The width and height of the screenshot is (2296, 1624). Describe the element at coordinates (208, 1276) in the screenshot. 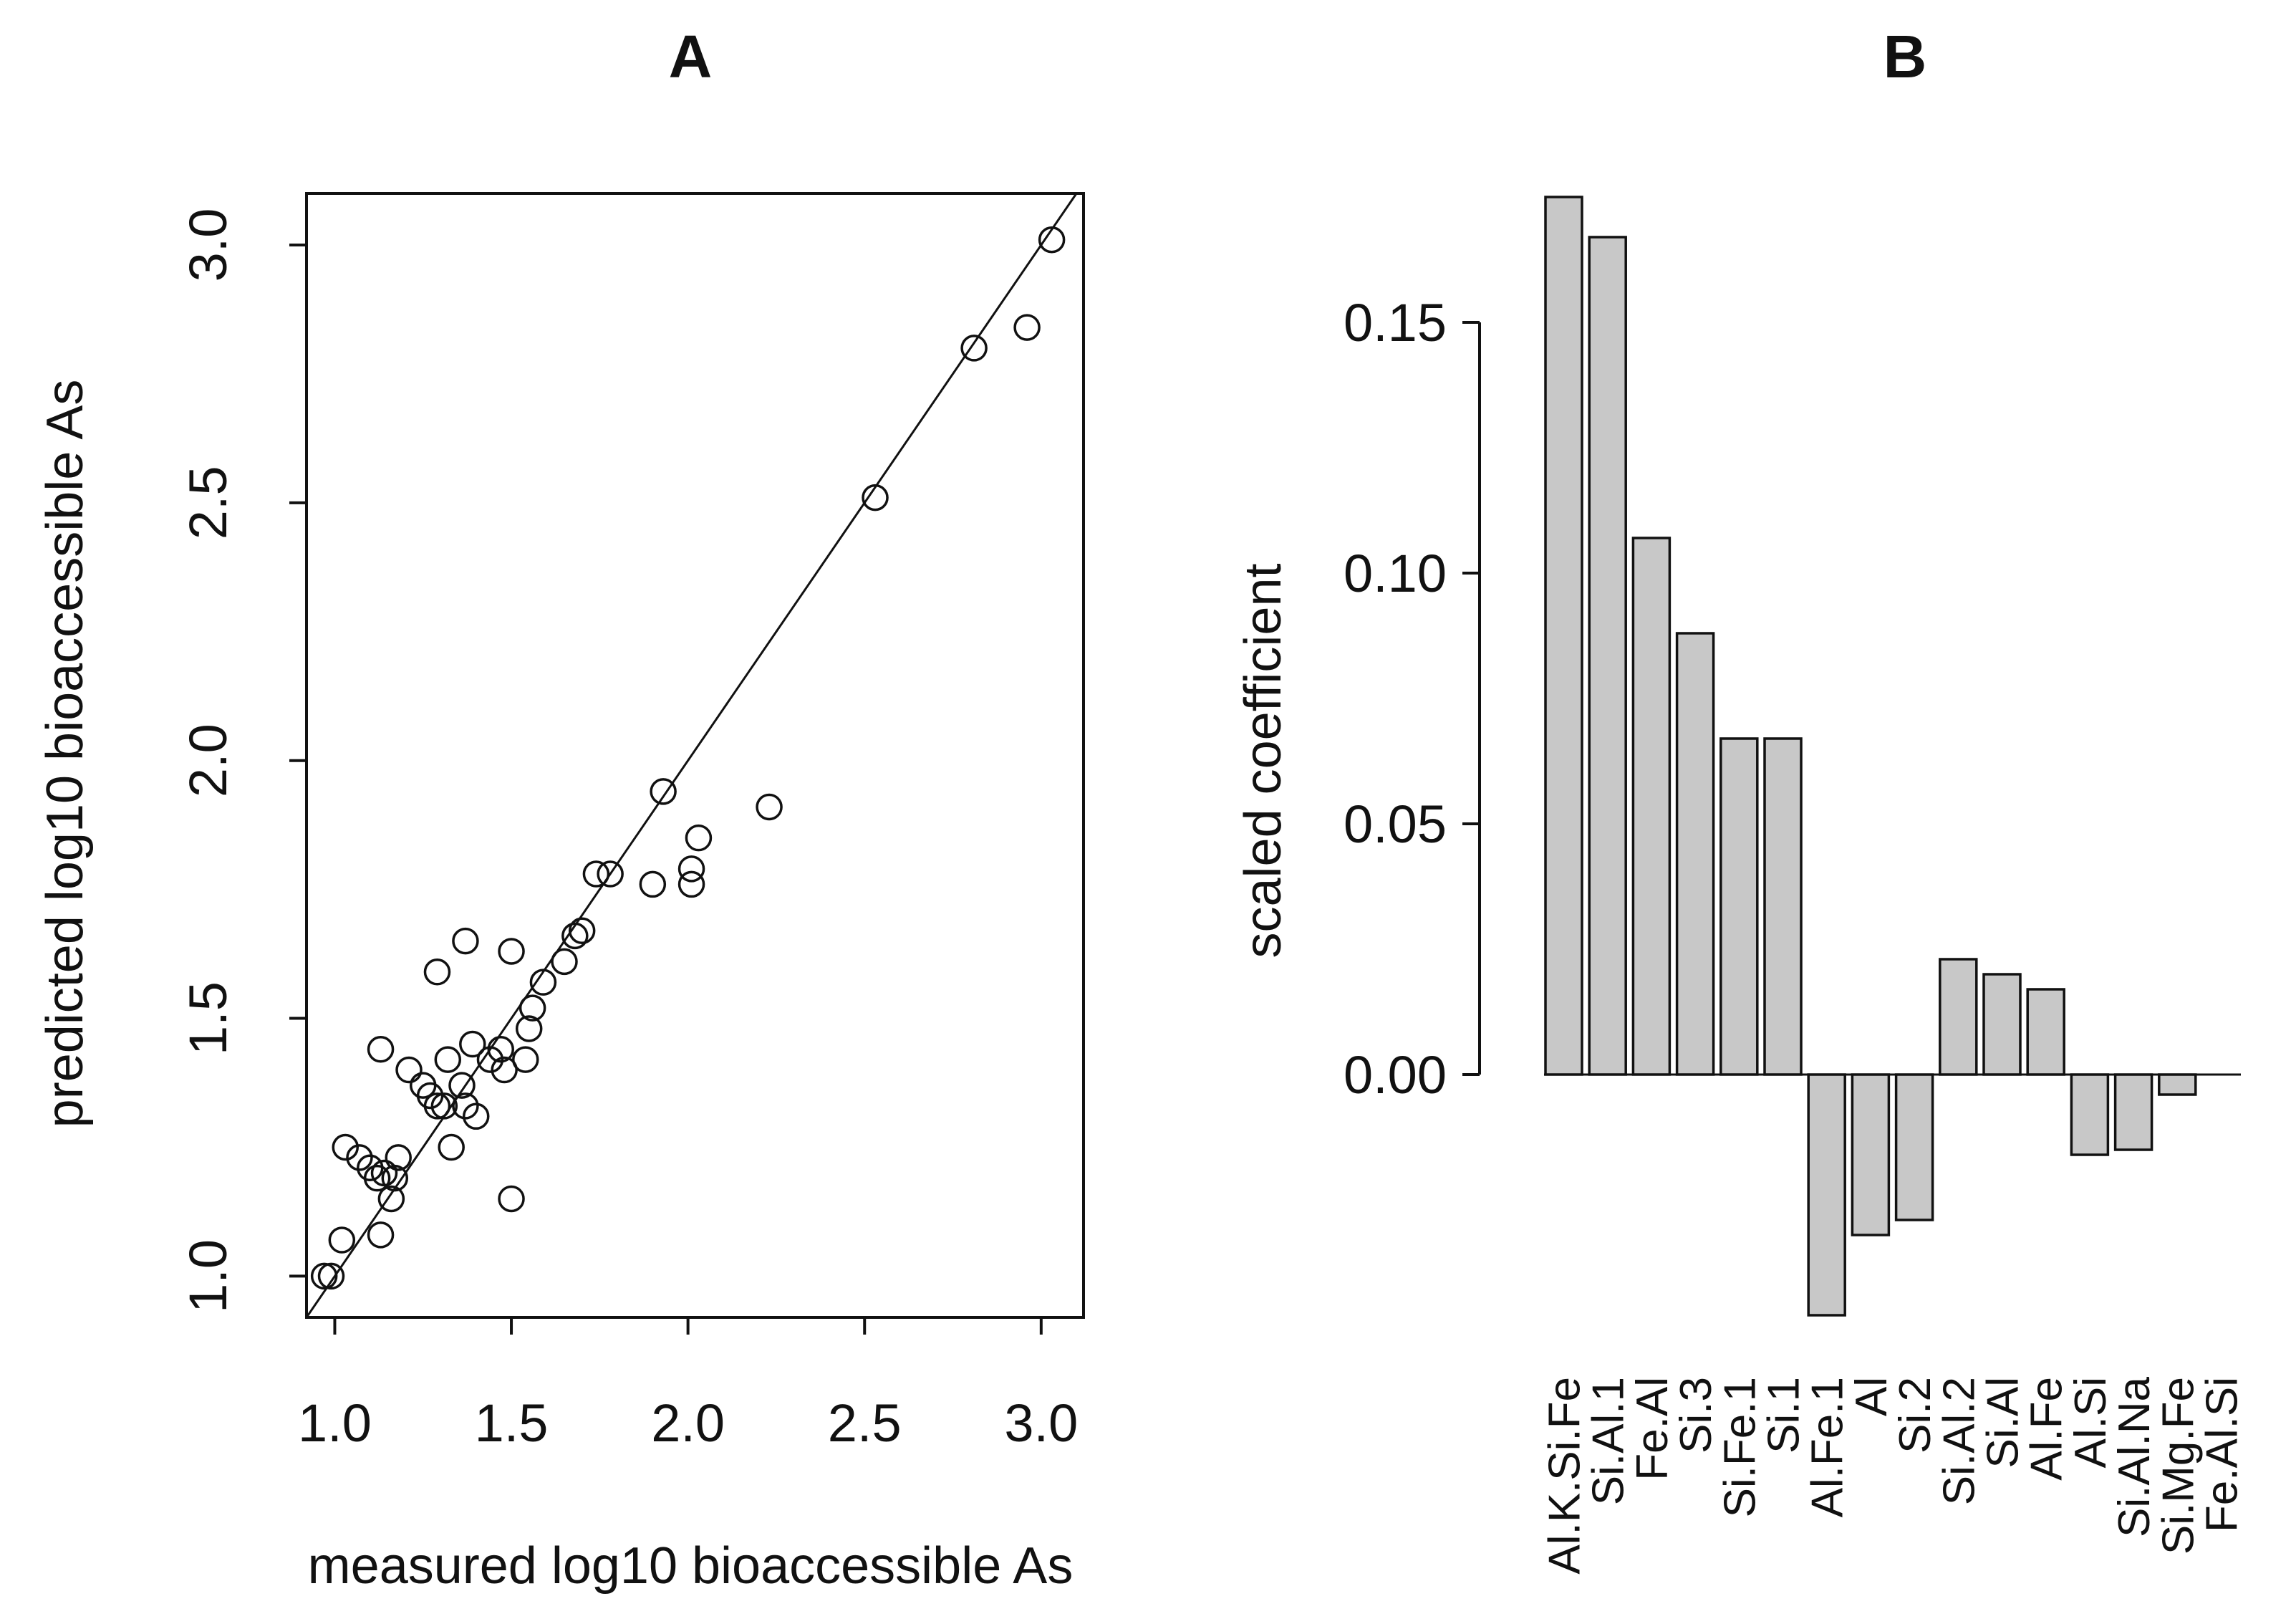

I see `y-tick-label: 1.0` at that location.